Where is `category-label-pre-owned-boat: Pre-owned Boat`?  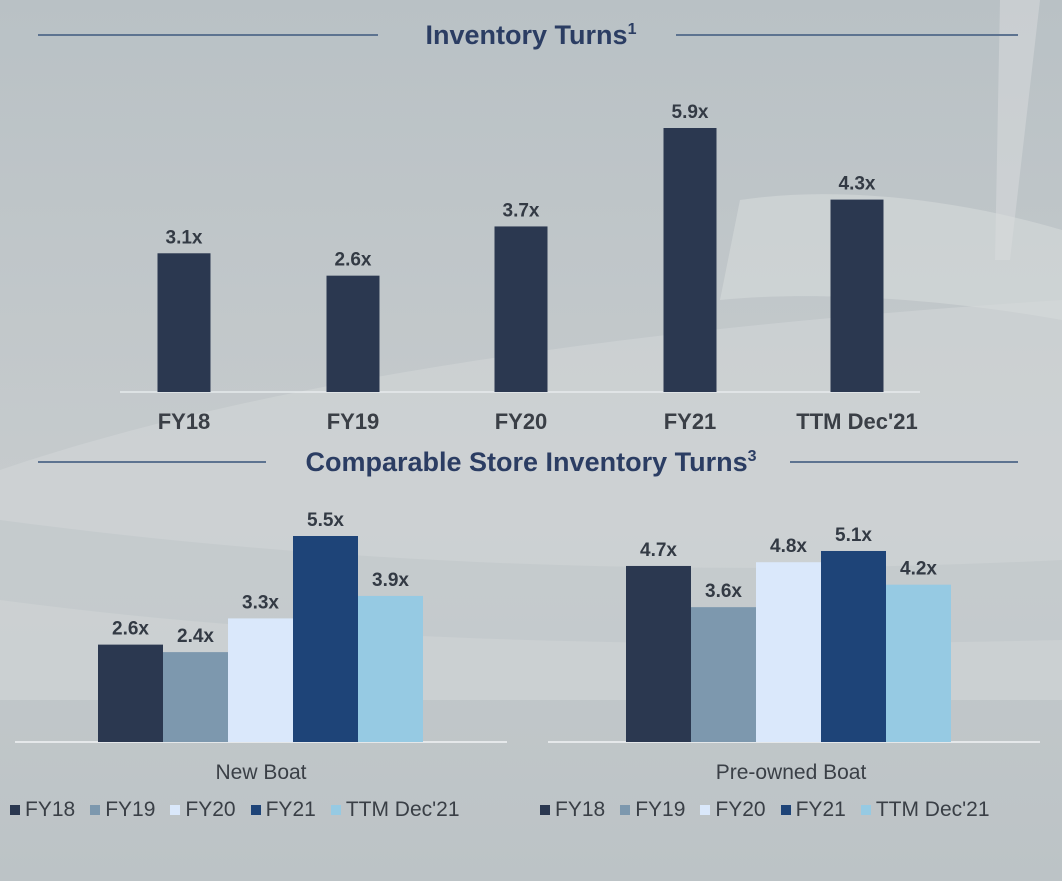
category-label-pre-owned-boat: Pre-owned Boat is located at coordinates (791, 772).